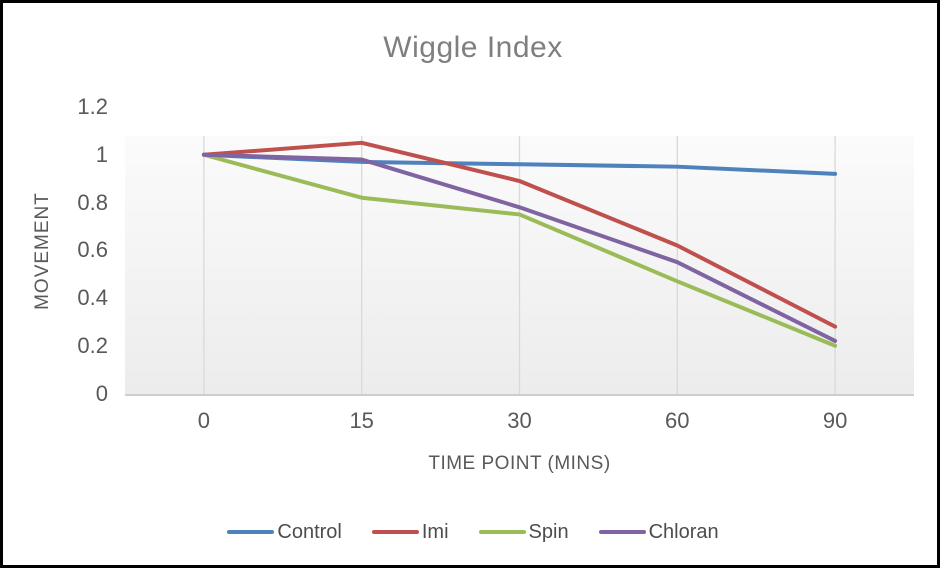  What do you see at coordinates (622, 532) in the screenshot?
I see `legend-swatch-chloran` at bounding box center [622, 532].